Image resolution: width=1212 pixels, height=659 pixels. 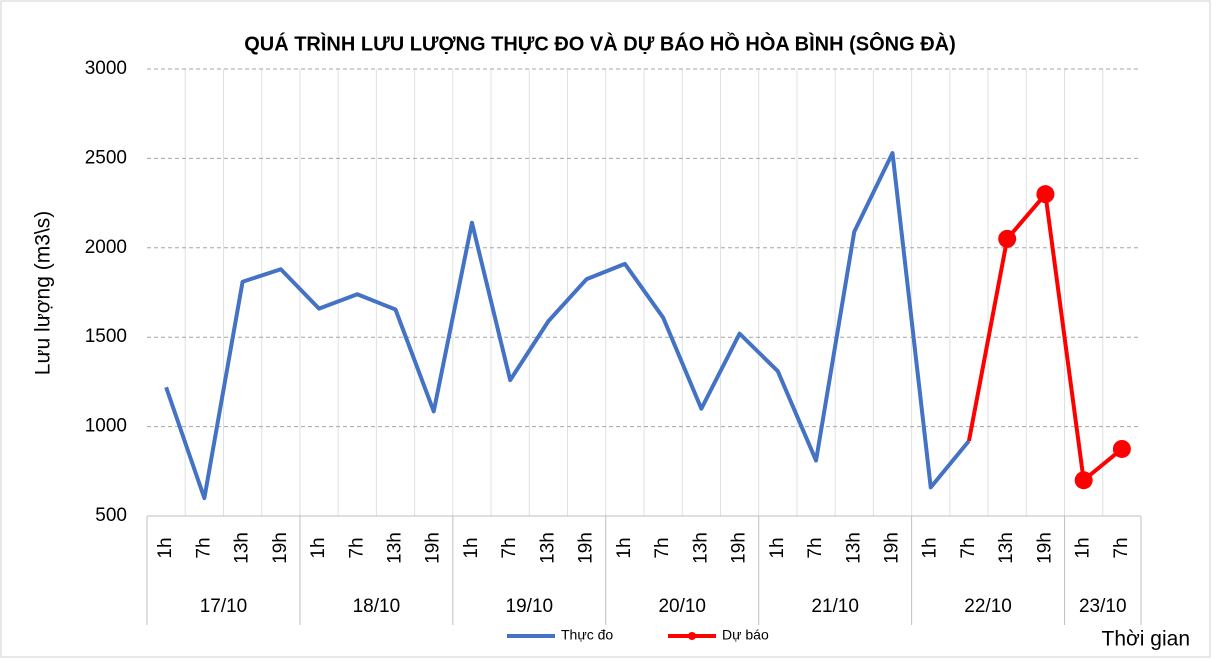 I want to click on y-tick-label: 2500, so click(x=106, y=157).